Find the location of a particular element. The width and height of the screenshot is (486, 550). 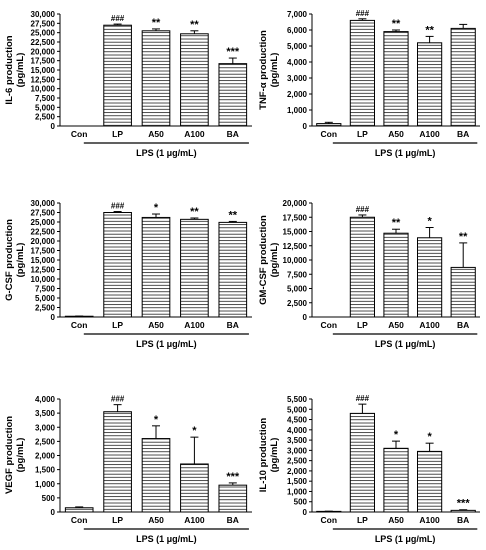

y-tick-label: 500 is located at coordinates (49, 498).